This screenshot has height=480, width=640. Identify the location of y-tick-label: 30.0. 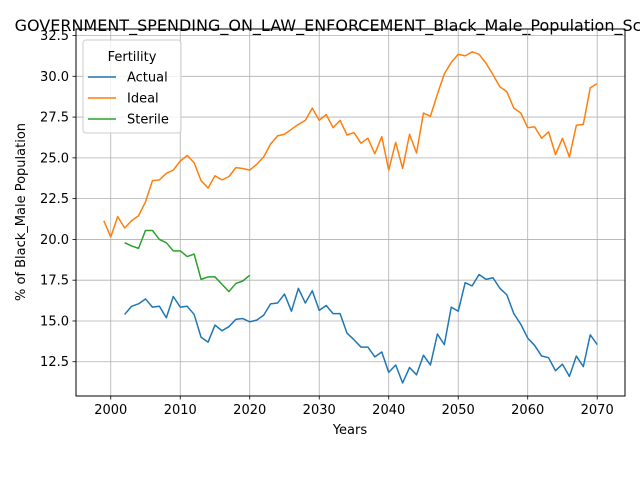
(54, 77).